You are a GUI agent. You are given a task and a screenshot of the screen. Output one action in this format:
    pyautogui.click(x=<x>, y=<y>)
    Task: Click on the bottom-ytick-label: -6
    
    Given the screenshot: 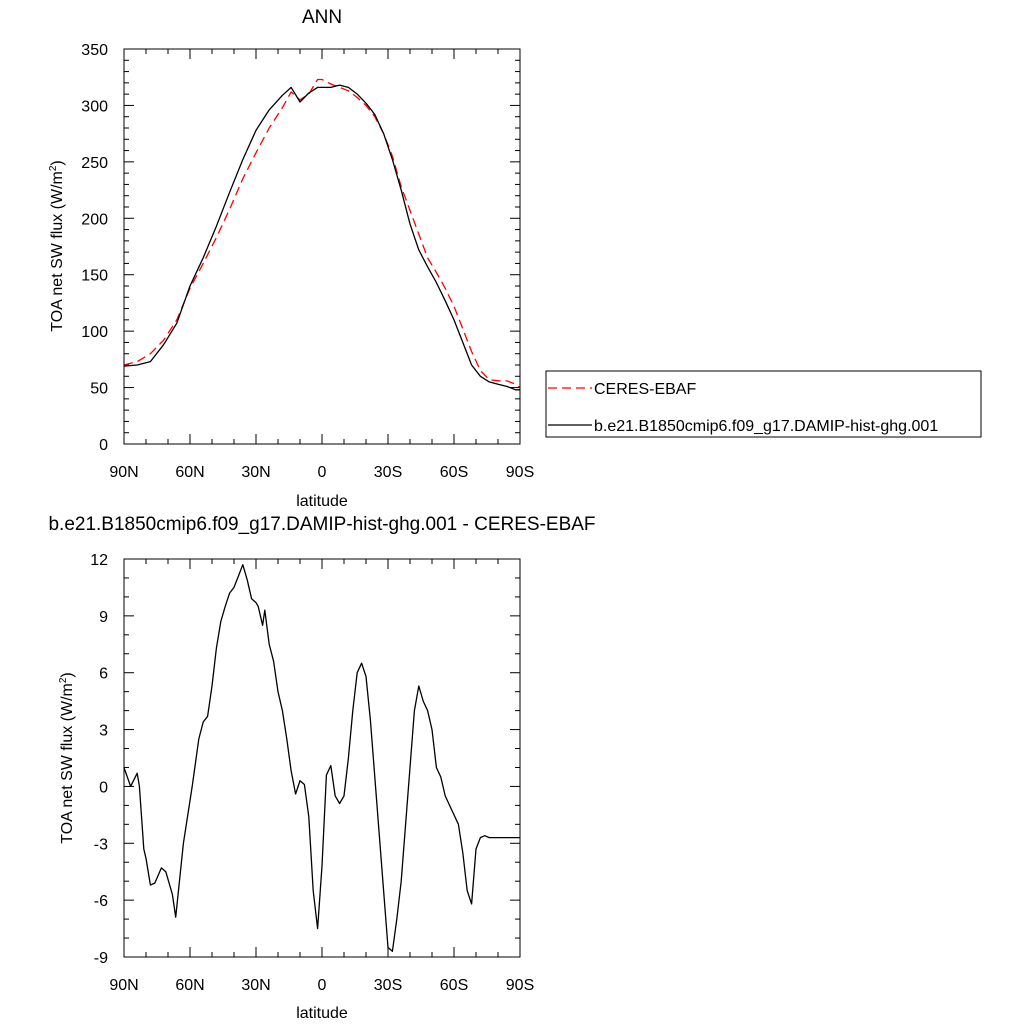 What is the action you would take?
    pyautogui.click(x=101, y=901)
    